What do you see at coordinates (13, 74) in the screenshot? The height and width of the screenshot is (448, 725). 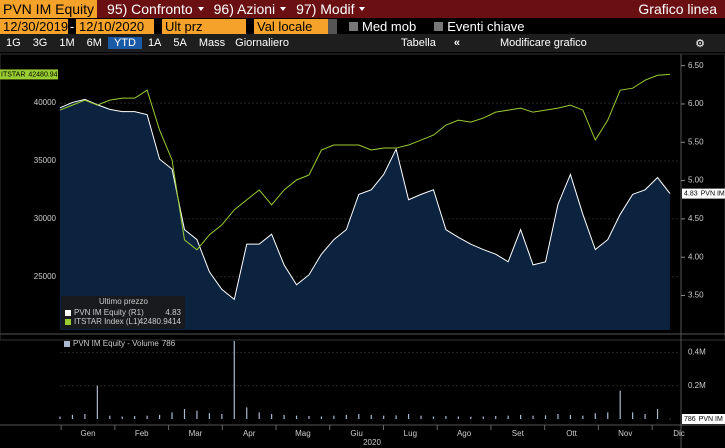 I see `tag-part: ITSTAR` at bounding box center [13, 74].